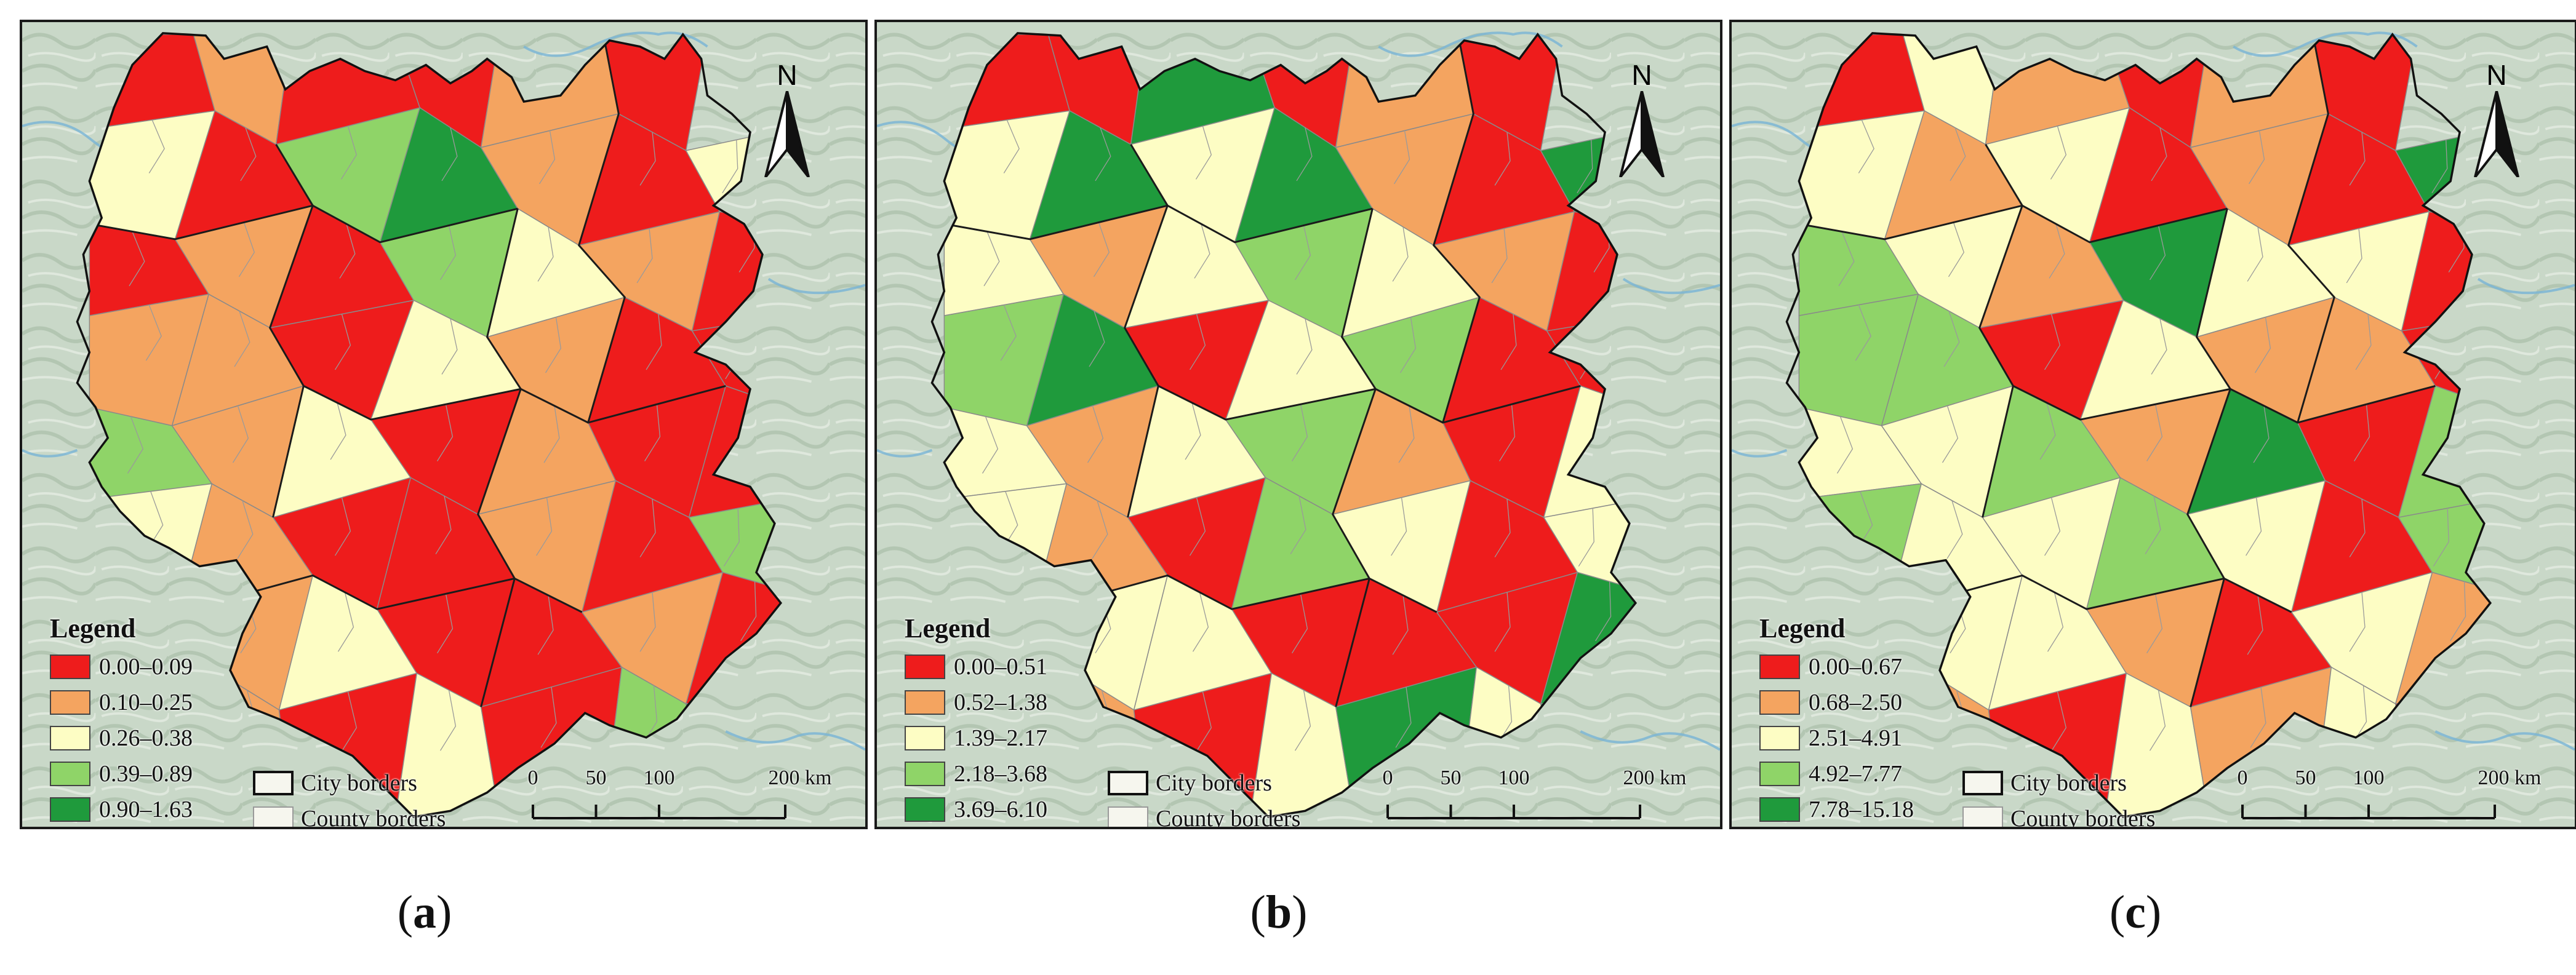 Image resolution: width=2576 pixels, height=975 pixels. I want to click on panel-caption: (c), so click(2135, 912).